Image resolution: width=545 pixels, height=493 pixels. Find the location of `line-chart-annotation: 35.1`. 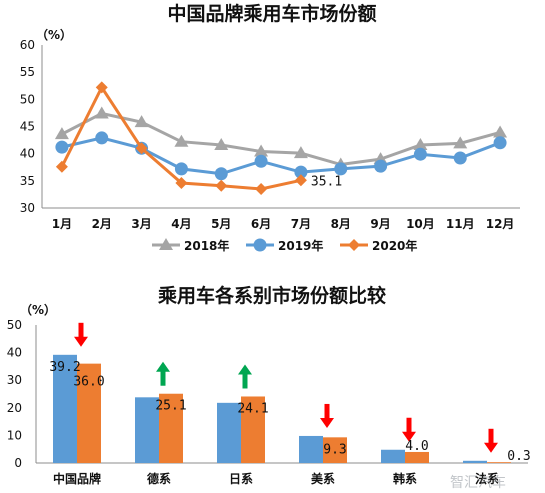

line-chart-annotation: 35.1 is located at coordinates (326, 181).